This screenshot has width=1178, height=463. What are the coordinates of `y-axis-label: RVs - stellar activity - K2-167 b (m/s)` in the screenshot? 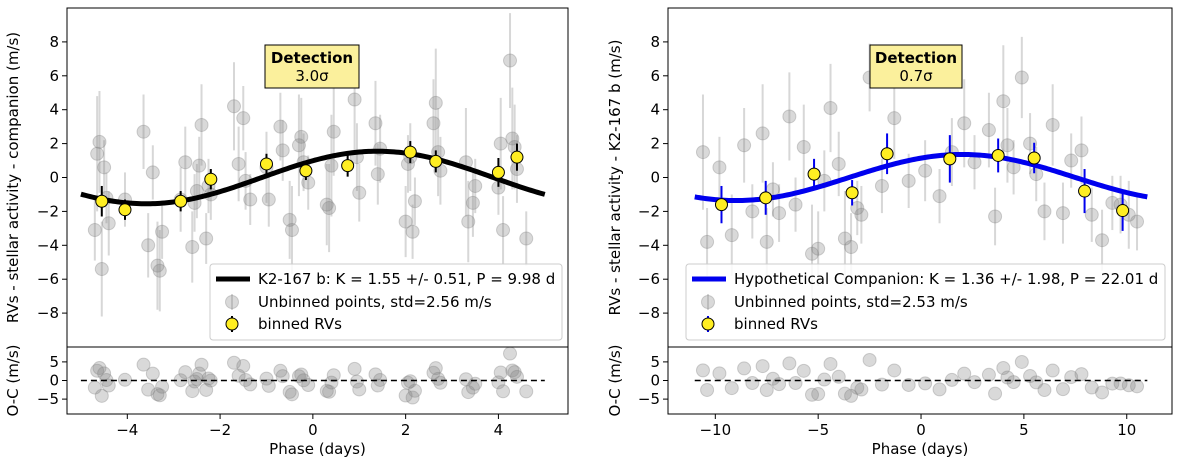 It's located at (615, 178).